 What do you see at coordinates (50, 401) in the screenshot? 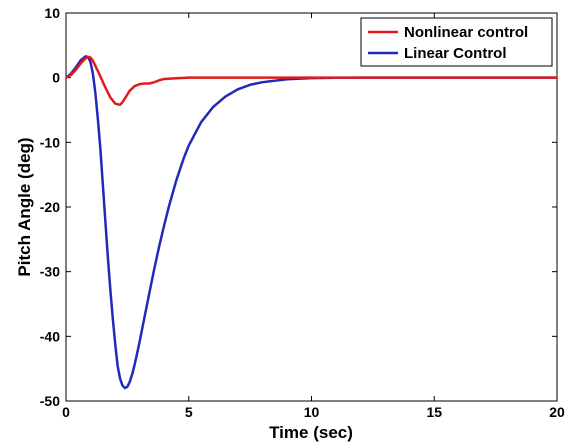
I see `y-tick-label: -50` at bounding box center [50, 401].